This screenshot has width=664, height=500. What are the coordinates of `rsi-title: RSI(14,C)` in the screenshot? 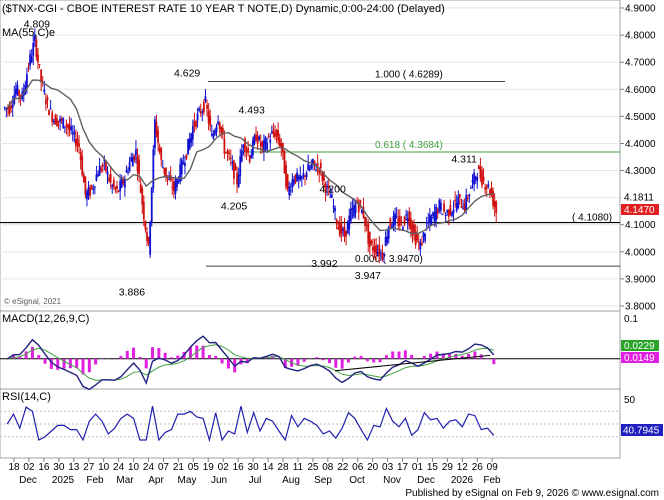 It's located at (26, 397).